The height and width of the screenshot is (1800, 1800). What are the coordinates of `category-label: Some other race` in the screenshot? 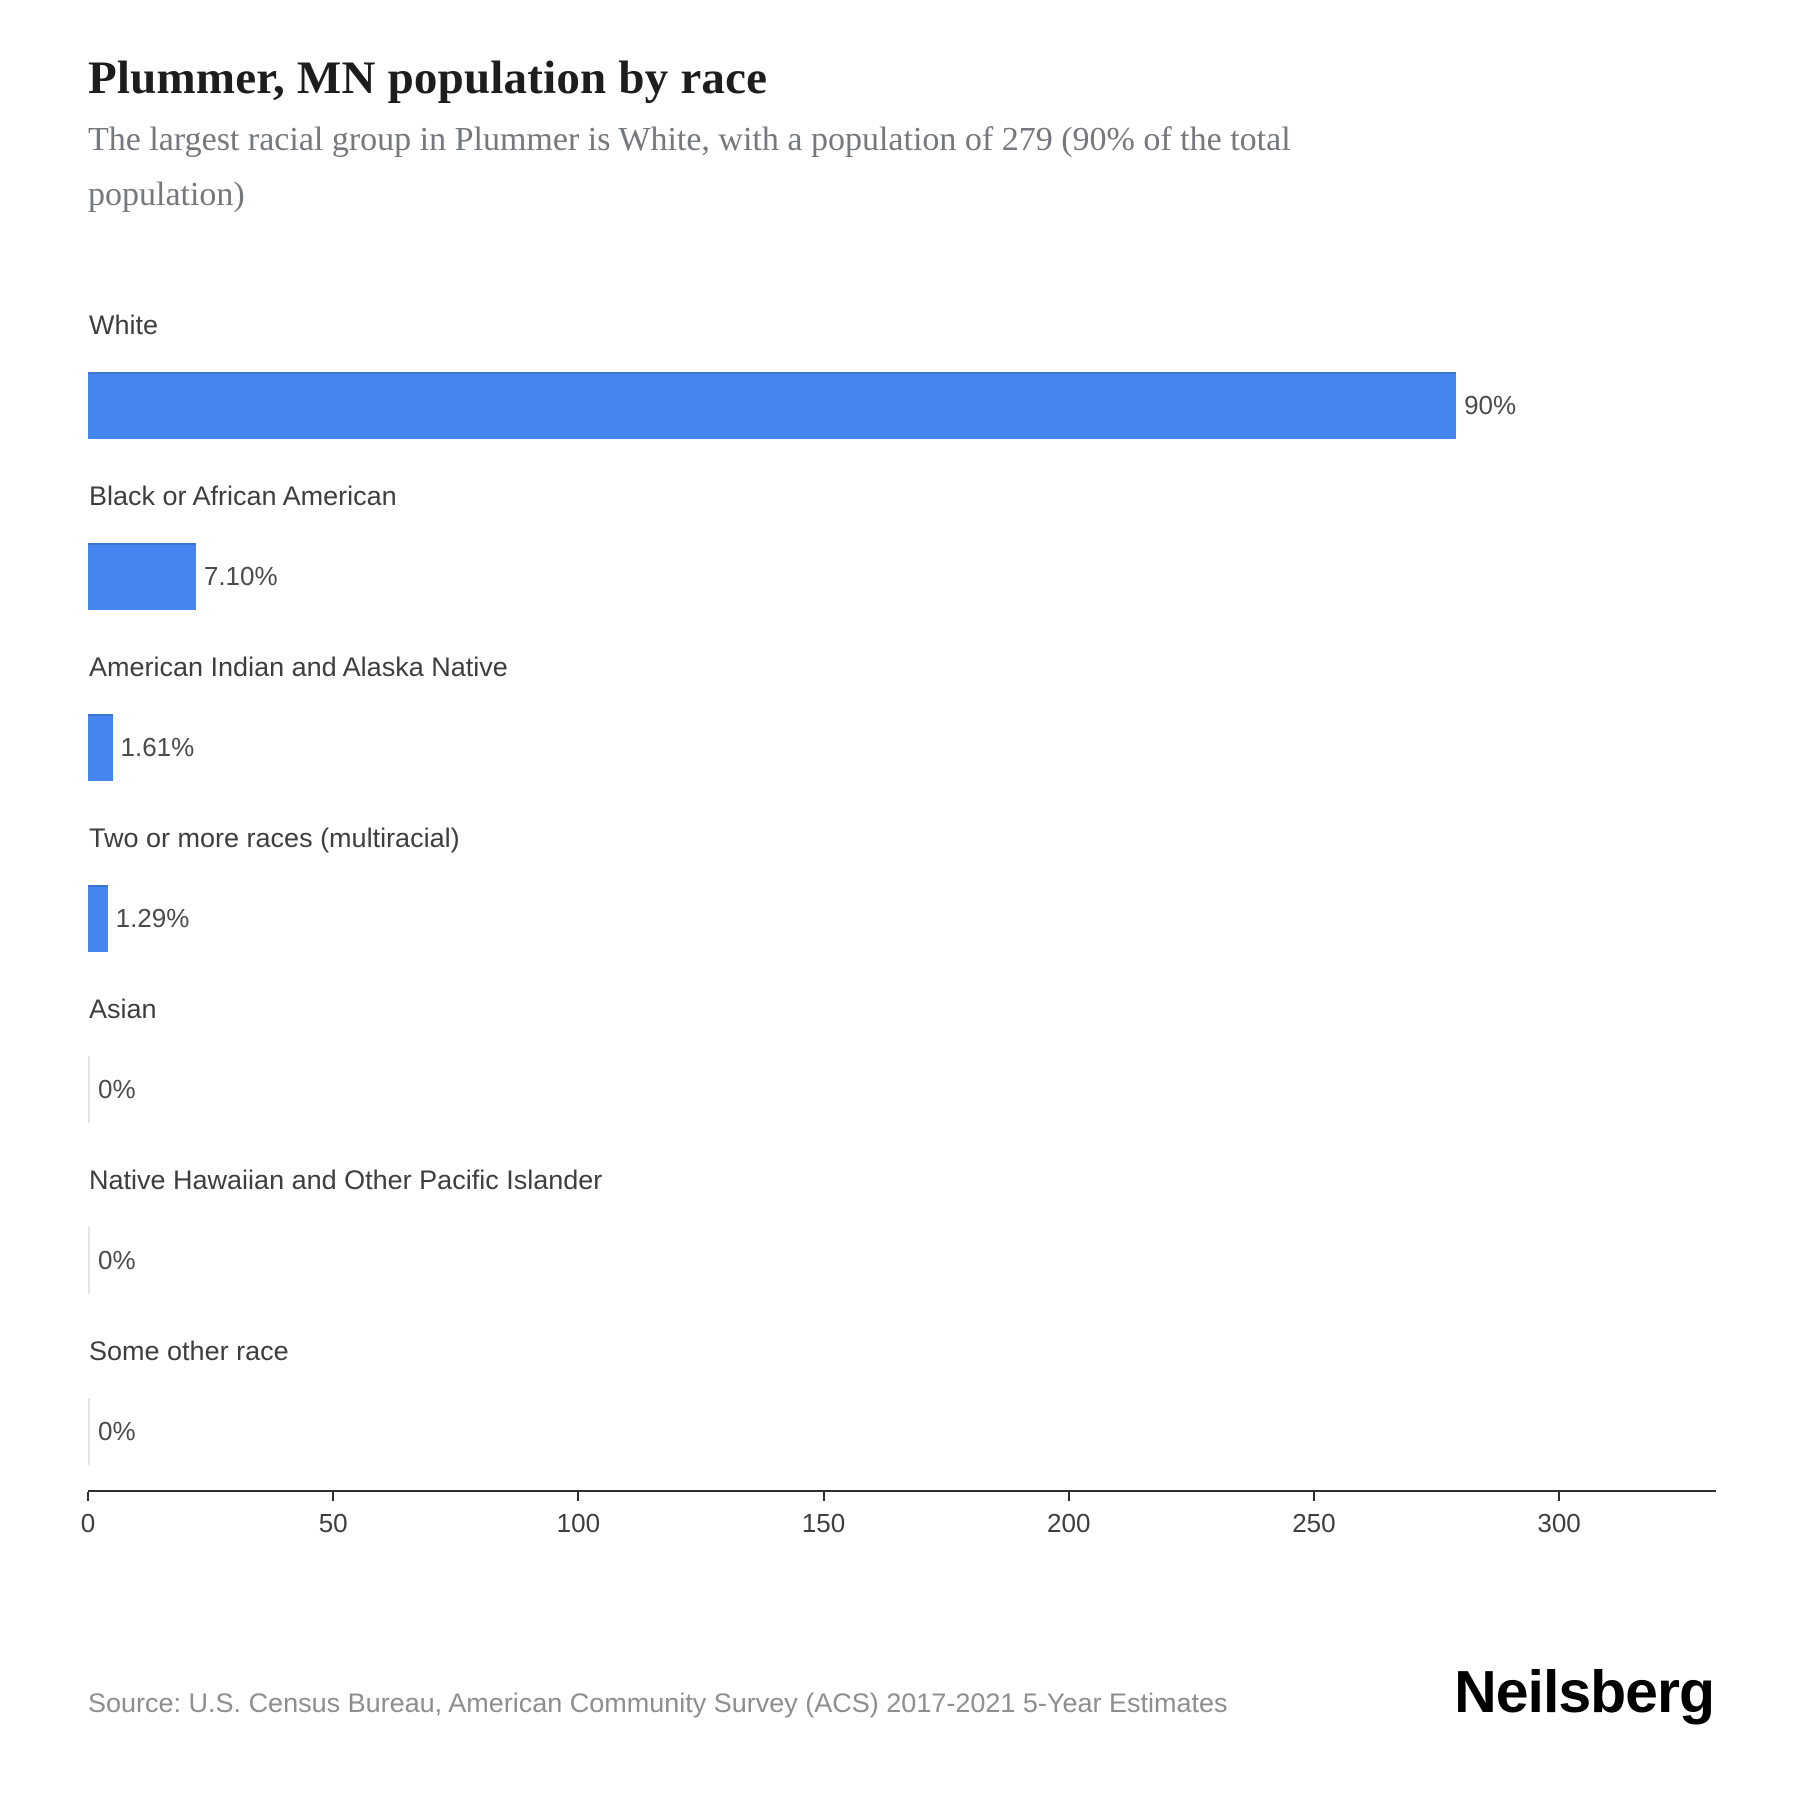 It's located at (189, 1351).